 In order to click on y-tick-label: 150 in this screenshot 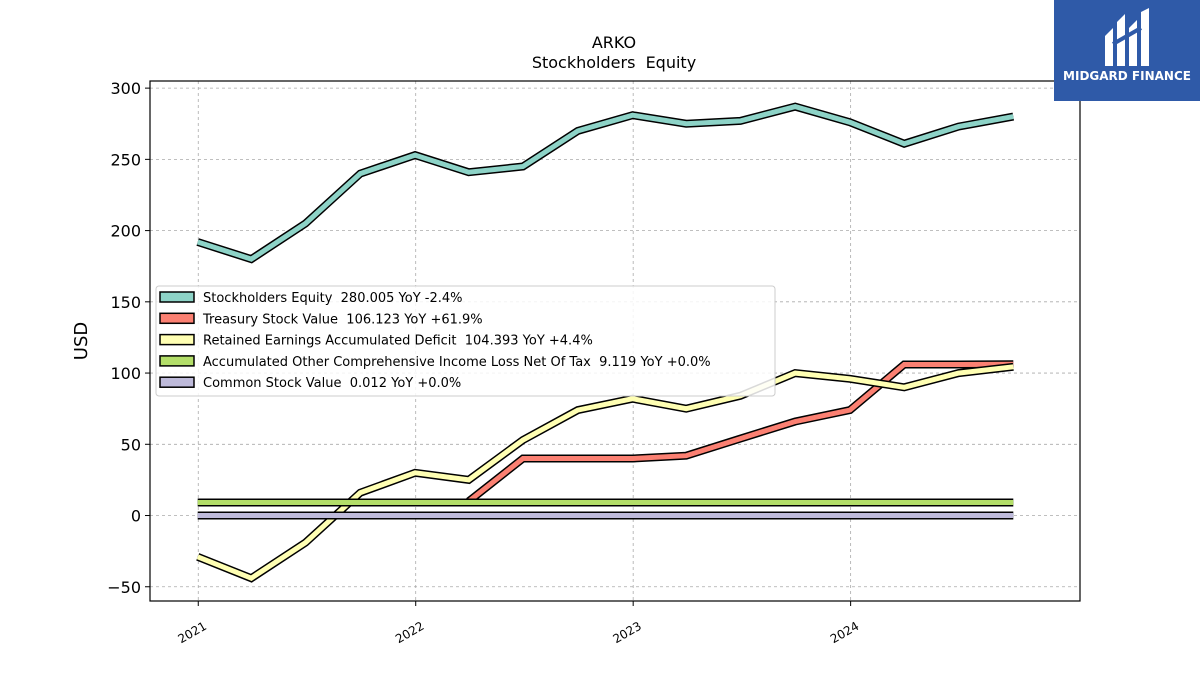, I will do `click(125, 302)`.